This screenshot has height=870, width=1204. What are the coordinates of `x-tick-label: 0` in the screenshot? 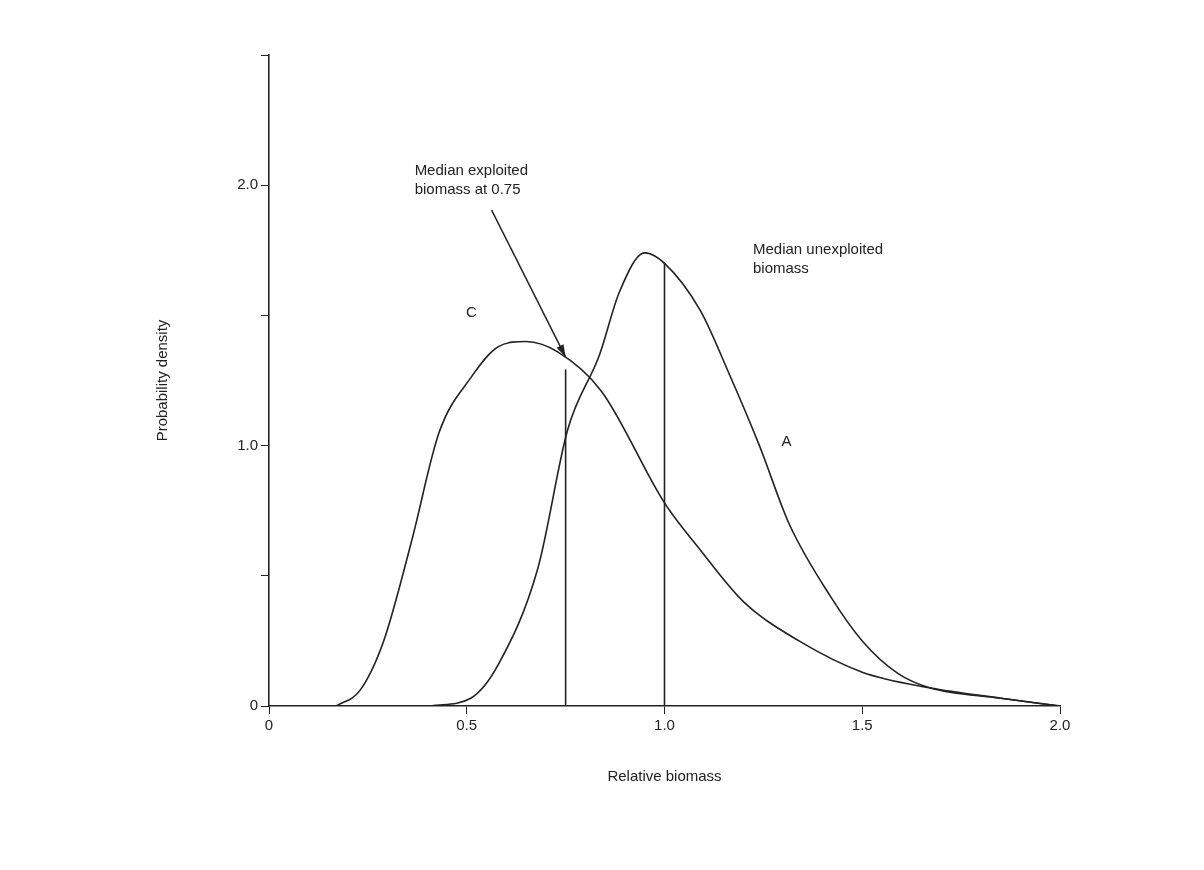 It's located at (269, 725).